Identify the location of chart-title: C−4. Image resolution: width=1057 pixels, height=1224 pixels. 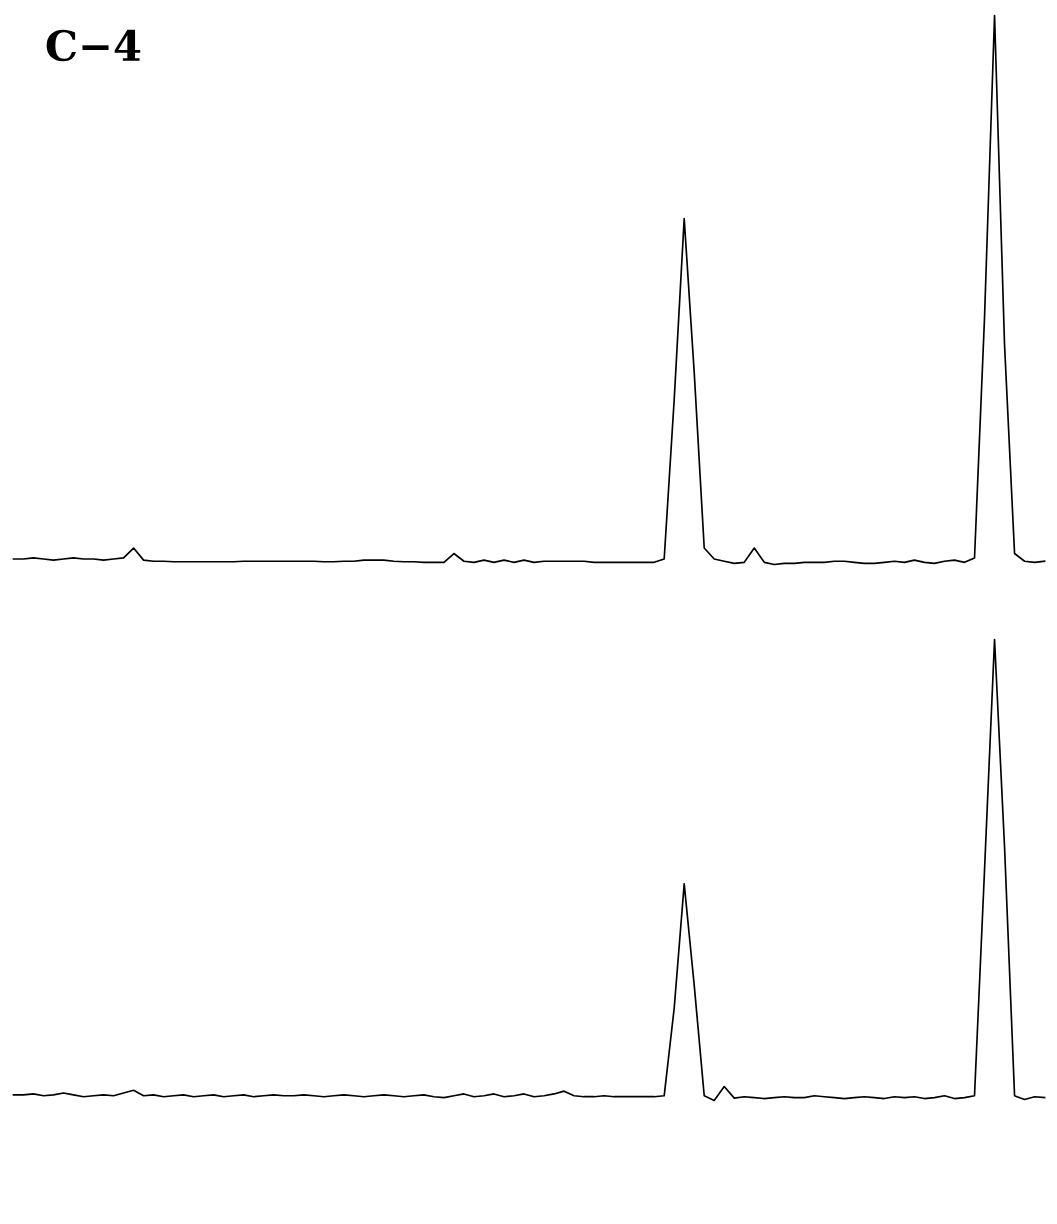
(93, 45).